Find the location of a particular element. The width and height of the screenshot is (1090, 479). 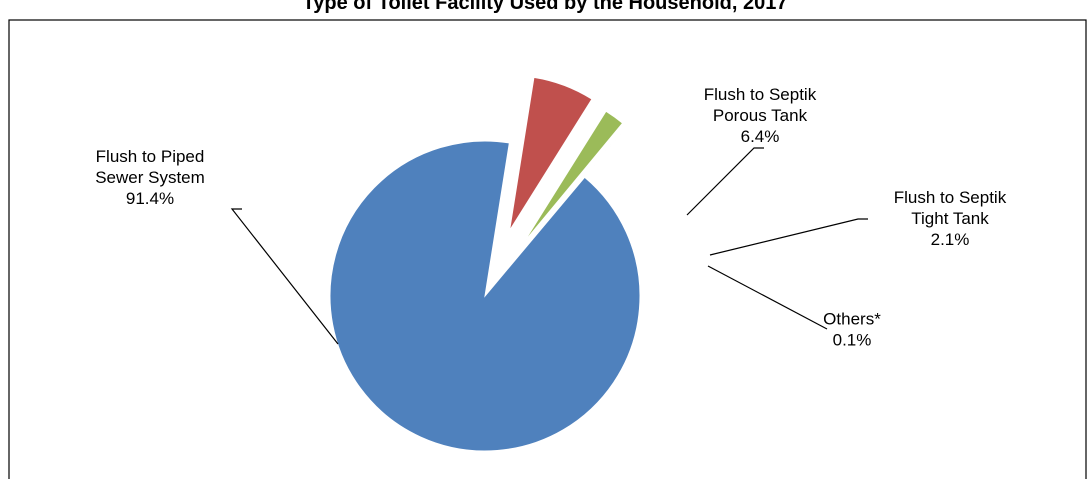

slice-value-label: 0.1% is located at coordinates (852, 340).